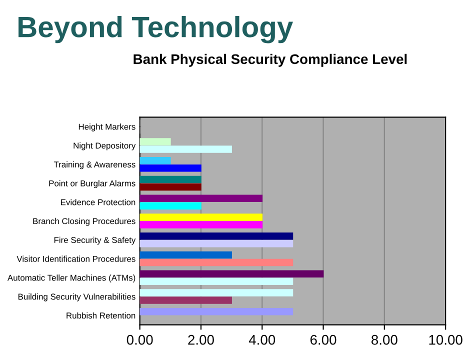 This screenshot has width=474, height=355. What do you see at coordinates (76, 259) in the screenshot?
I see `y-tick-label: Visitor Identification Procedures` at bounding box center [76, 259].